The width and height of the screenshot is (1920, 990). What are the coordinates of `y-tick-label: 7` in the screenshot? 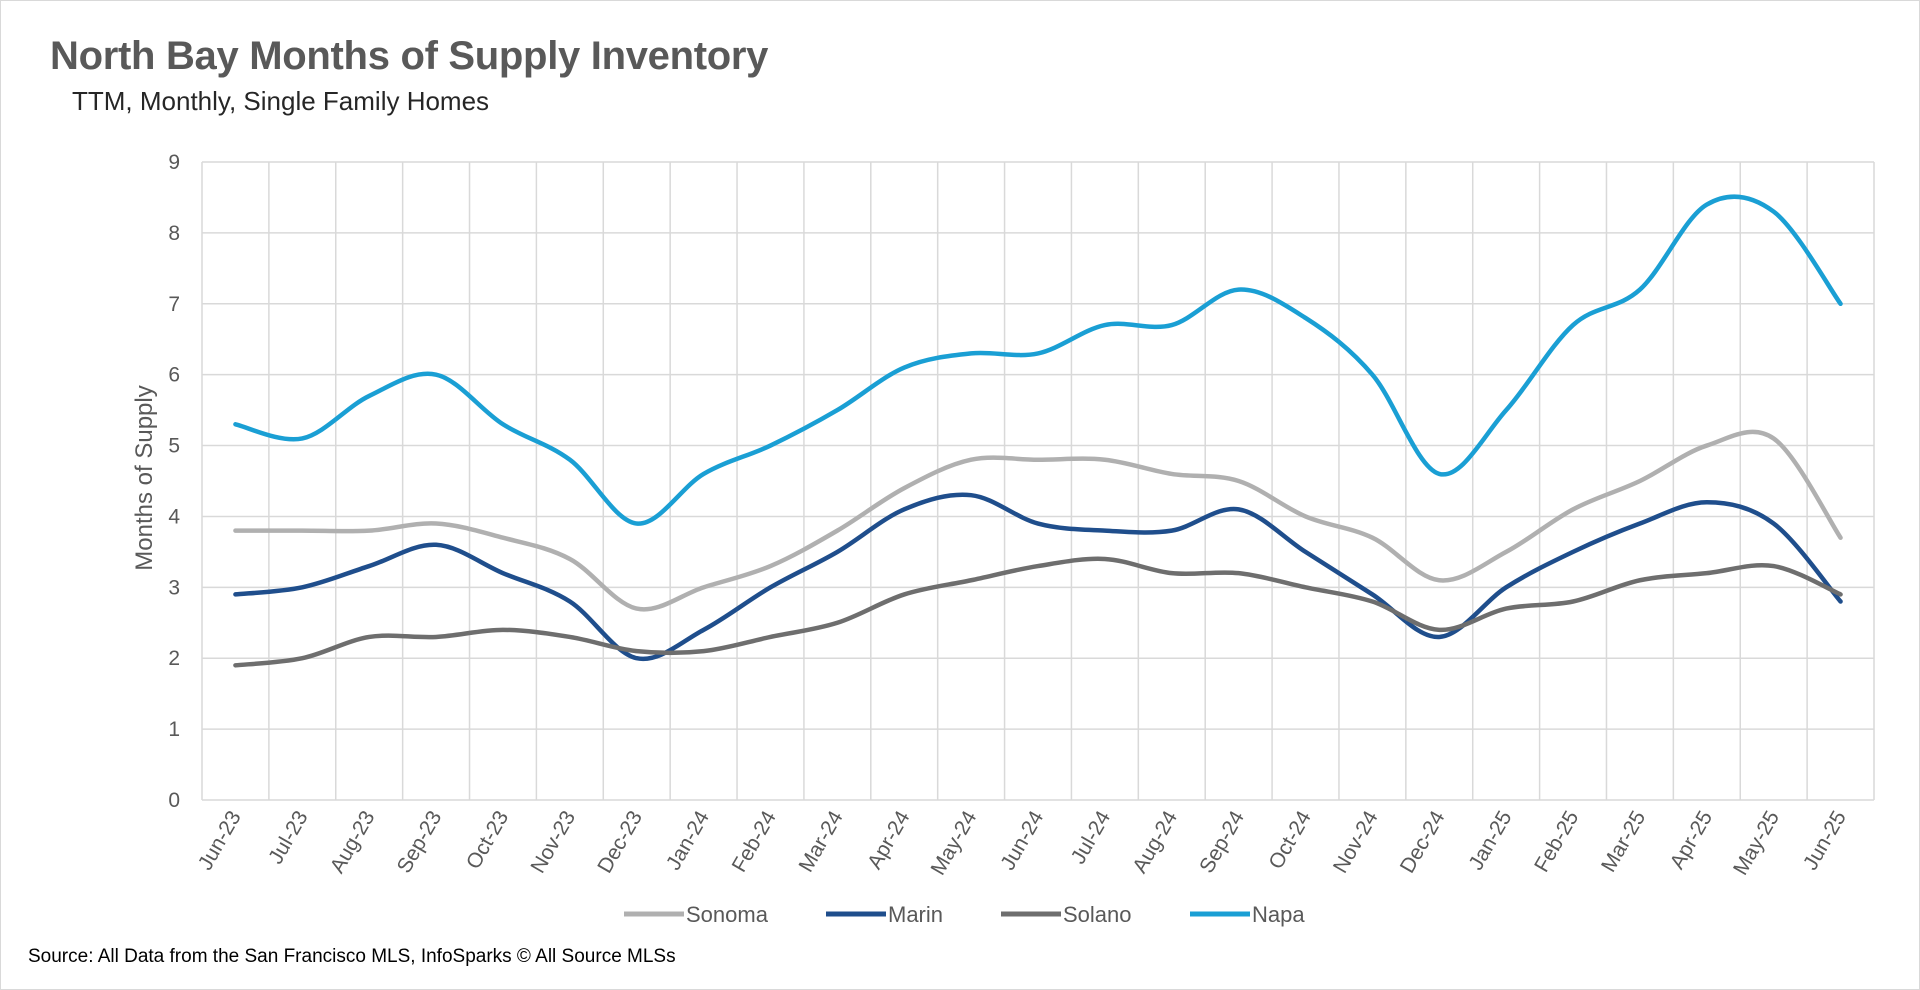 It's located at (174, 304).